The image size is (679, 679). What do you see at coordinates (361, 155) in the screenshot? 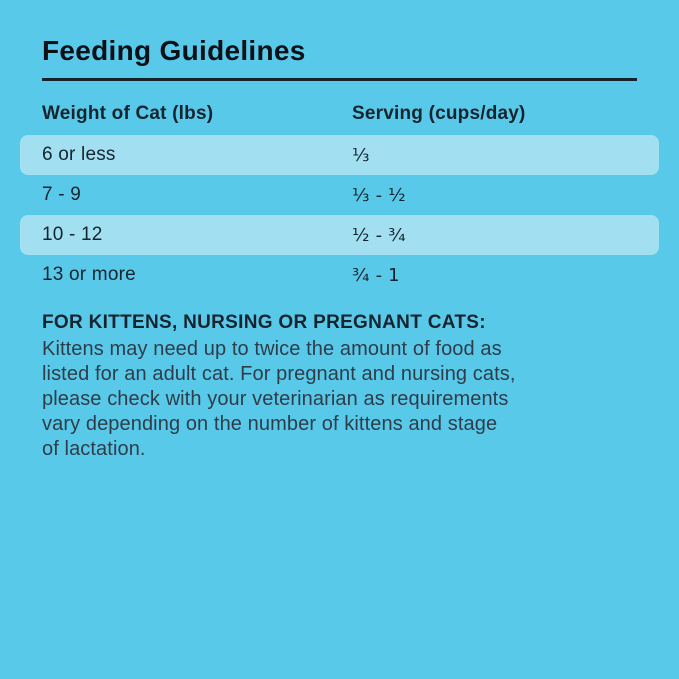
I see `serving-cell: ⅓` at bounding box center [361, 155].